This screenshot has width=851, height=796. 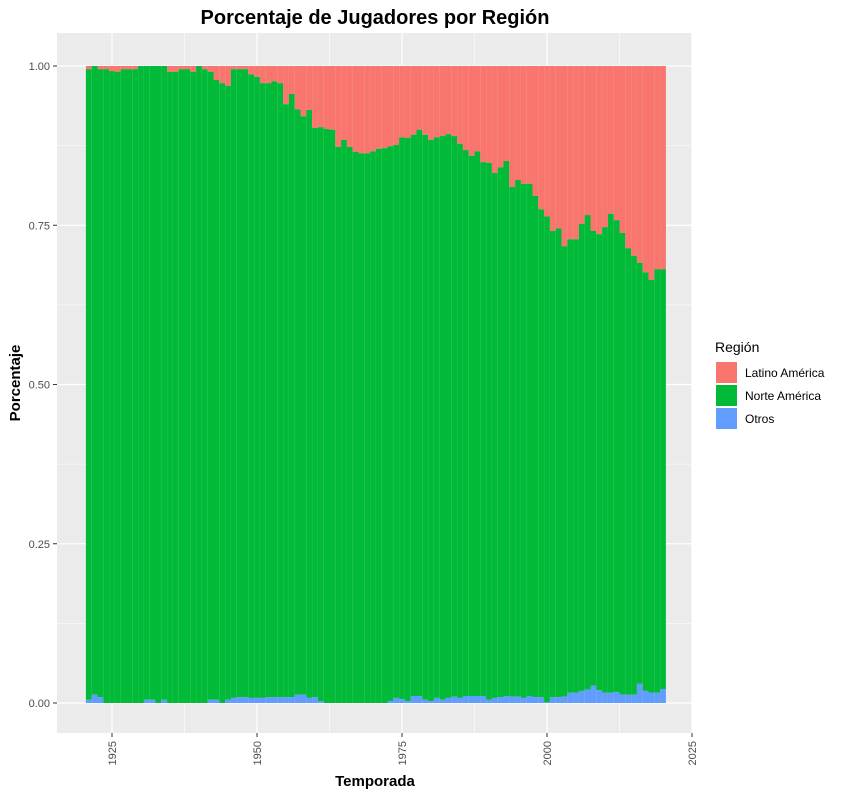 I want to click on bar-otros-1921, so click(x=88, y=701).